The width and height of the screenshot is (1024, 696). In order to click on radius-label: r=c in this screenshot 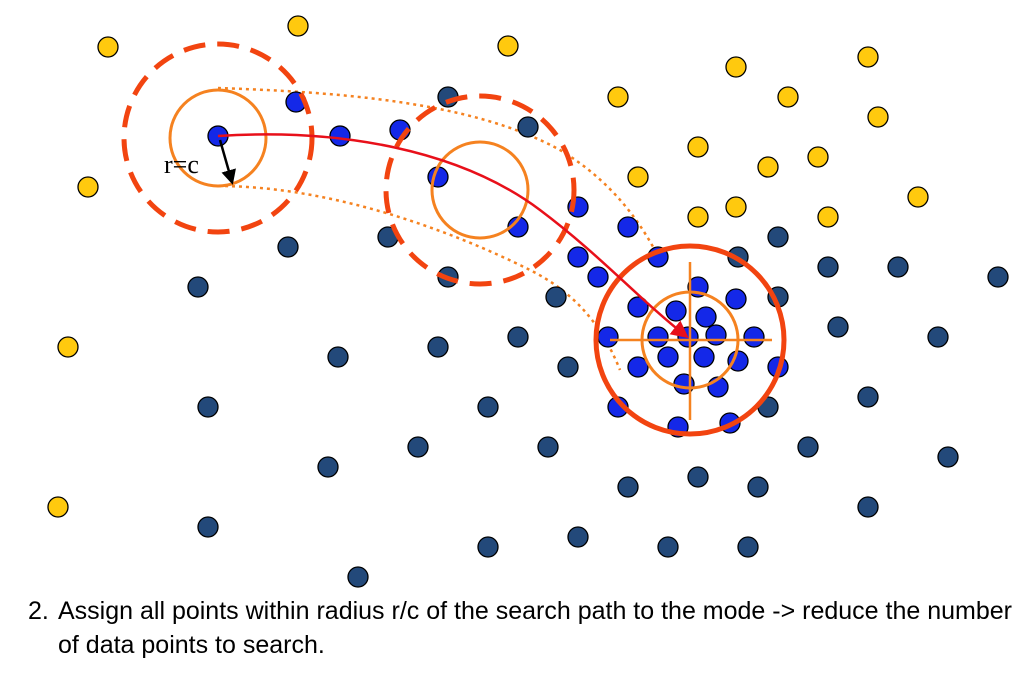, I will do `click(181, 164)`.